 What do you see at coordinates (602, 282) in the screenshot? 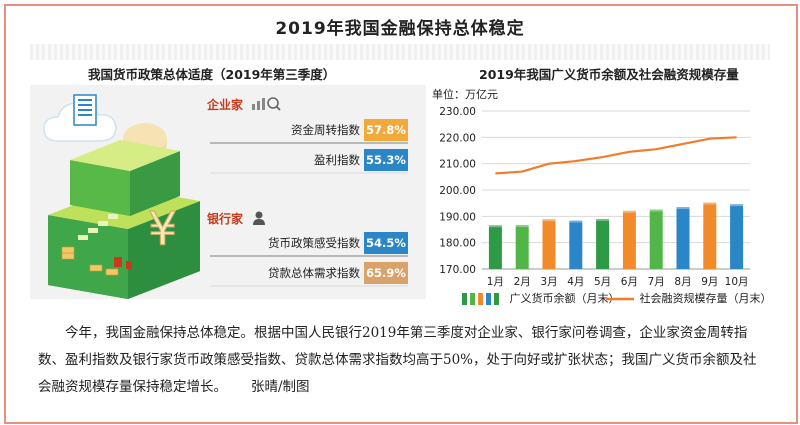
I see `x-tick-label: 5月` at bounding box center [602, 282].